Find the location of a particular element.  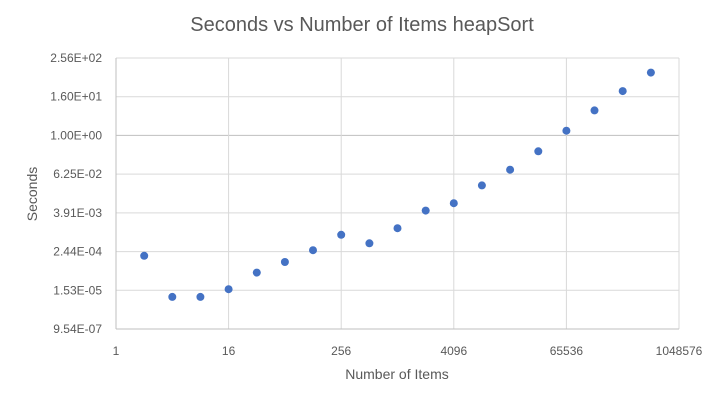

x-axis-title: Number of Items is located at coordinates (396, 374).